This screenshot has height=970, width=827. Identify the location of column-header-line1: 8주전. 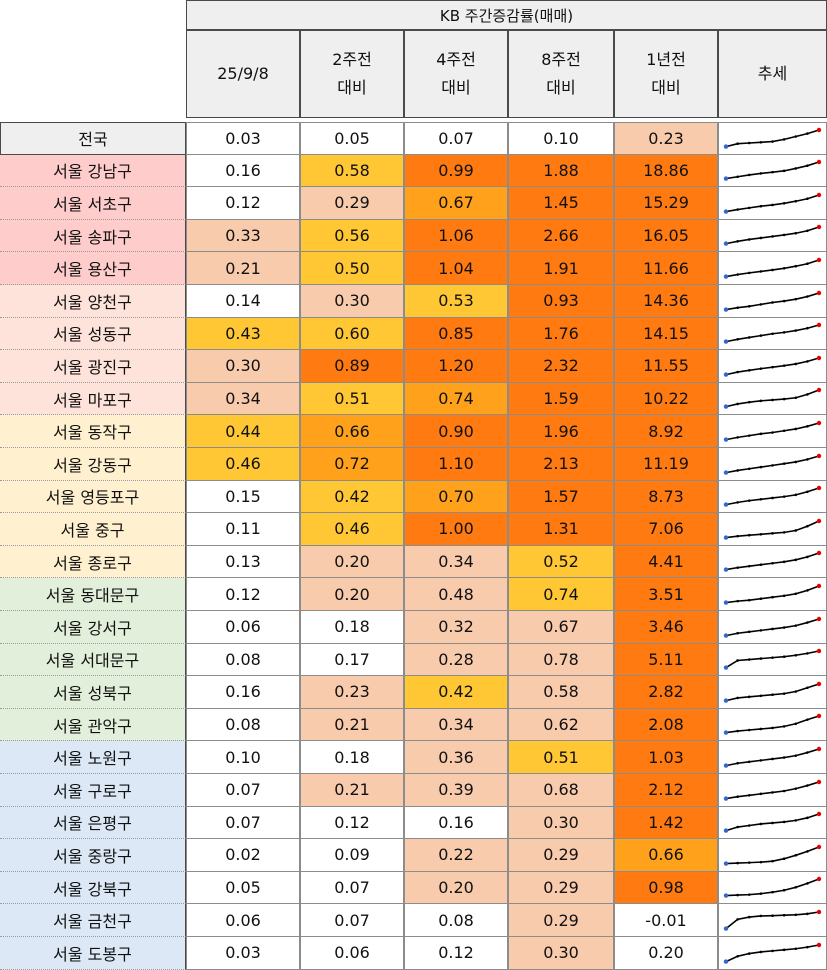
(561, 59).